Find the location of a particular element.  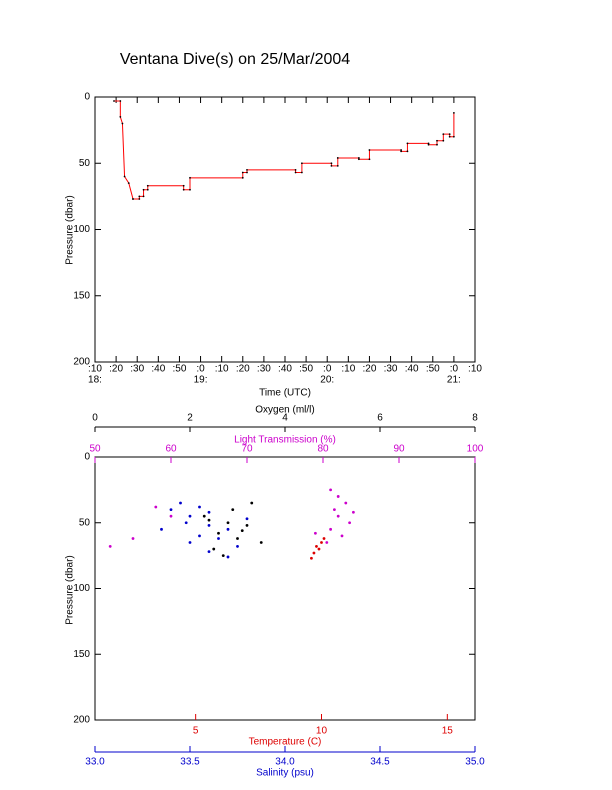

x-tick-label: 60 is located at coordinates (171, 449).